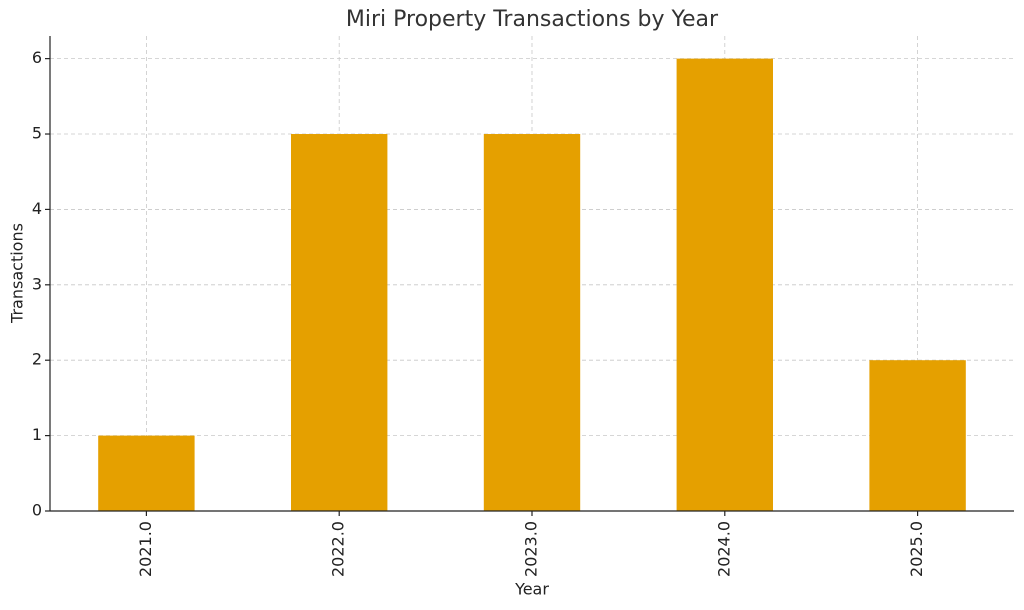  What do you see at coordinates (145, 549) in the screenshot?
I see `x-tick-label: 2021.0` at bounding box center [145, 549].